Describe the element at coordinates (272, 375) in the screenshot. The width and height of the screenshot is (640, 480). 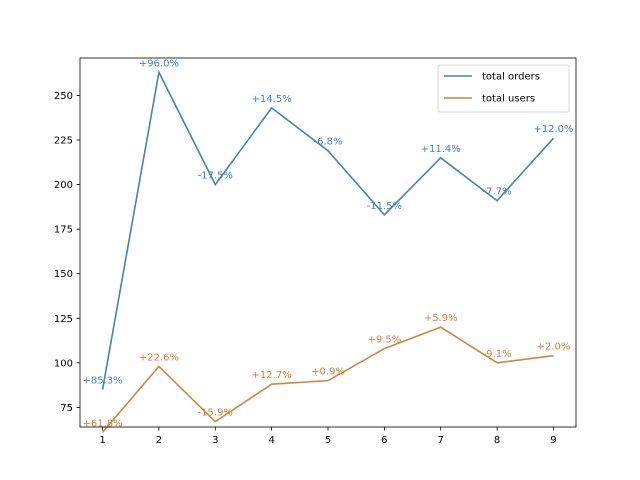
I see `data-label-total-users: +12.7%` at that location.